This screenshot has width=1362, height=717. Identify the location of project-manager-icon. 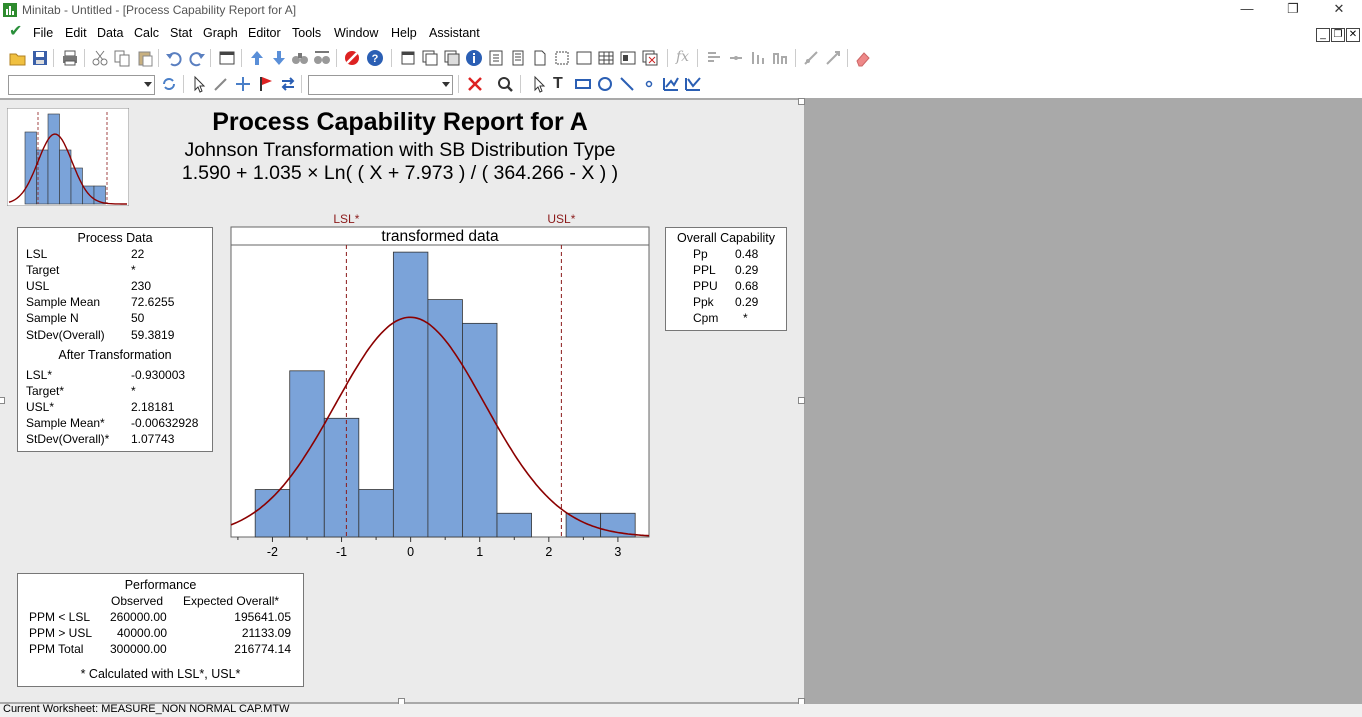
(518, 58).